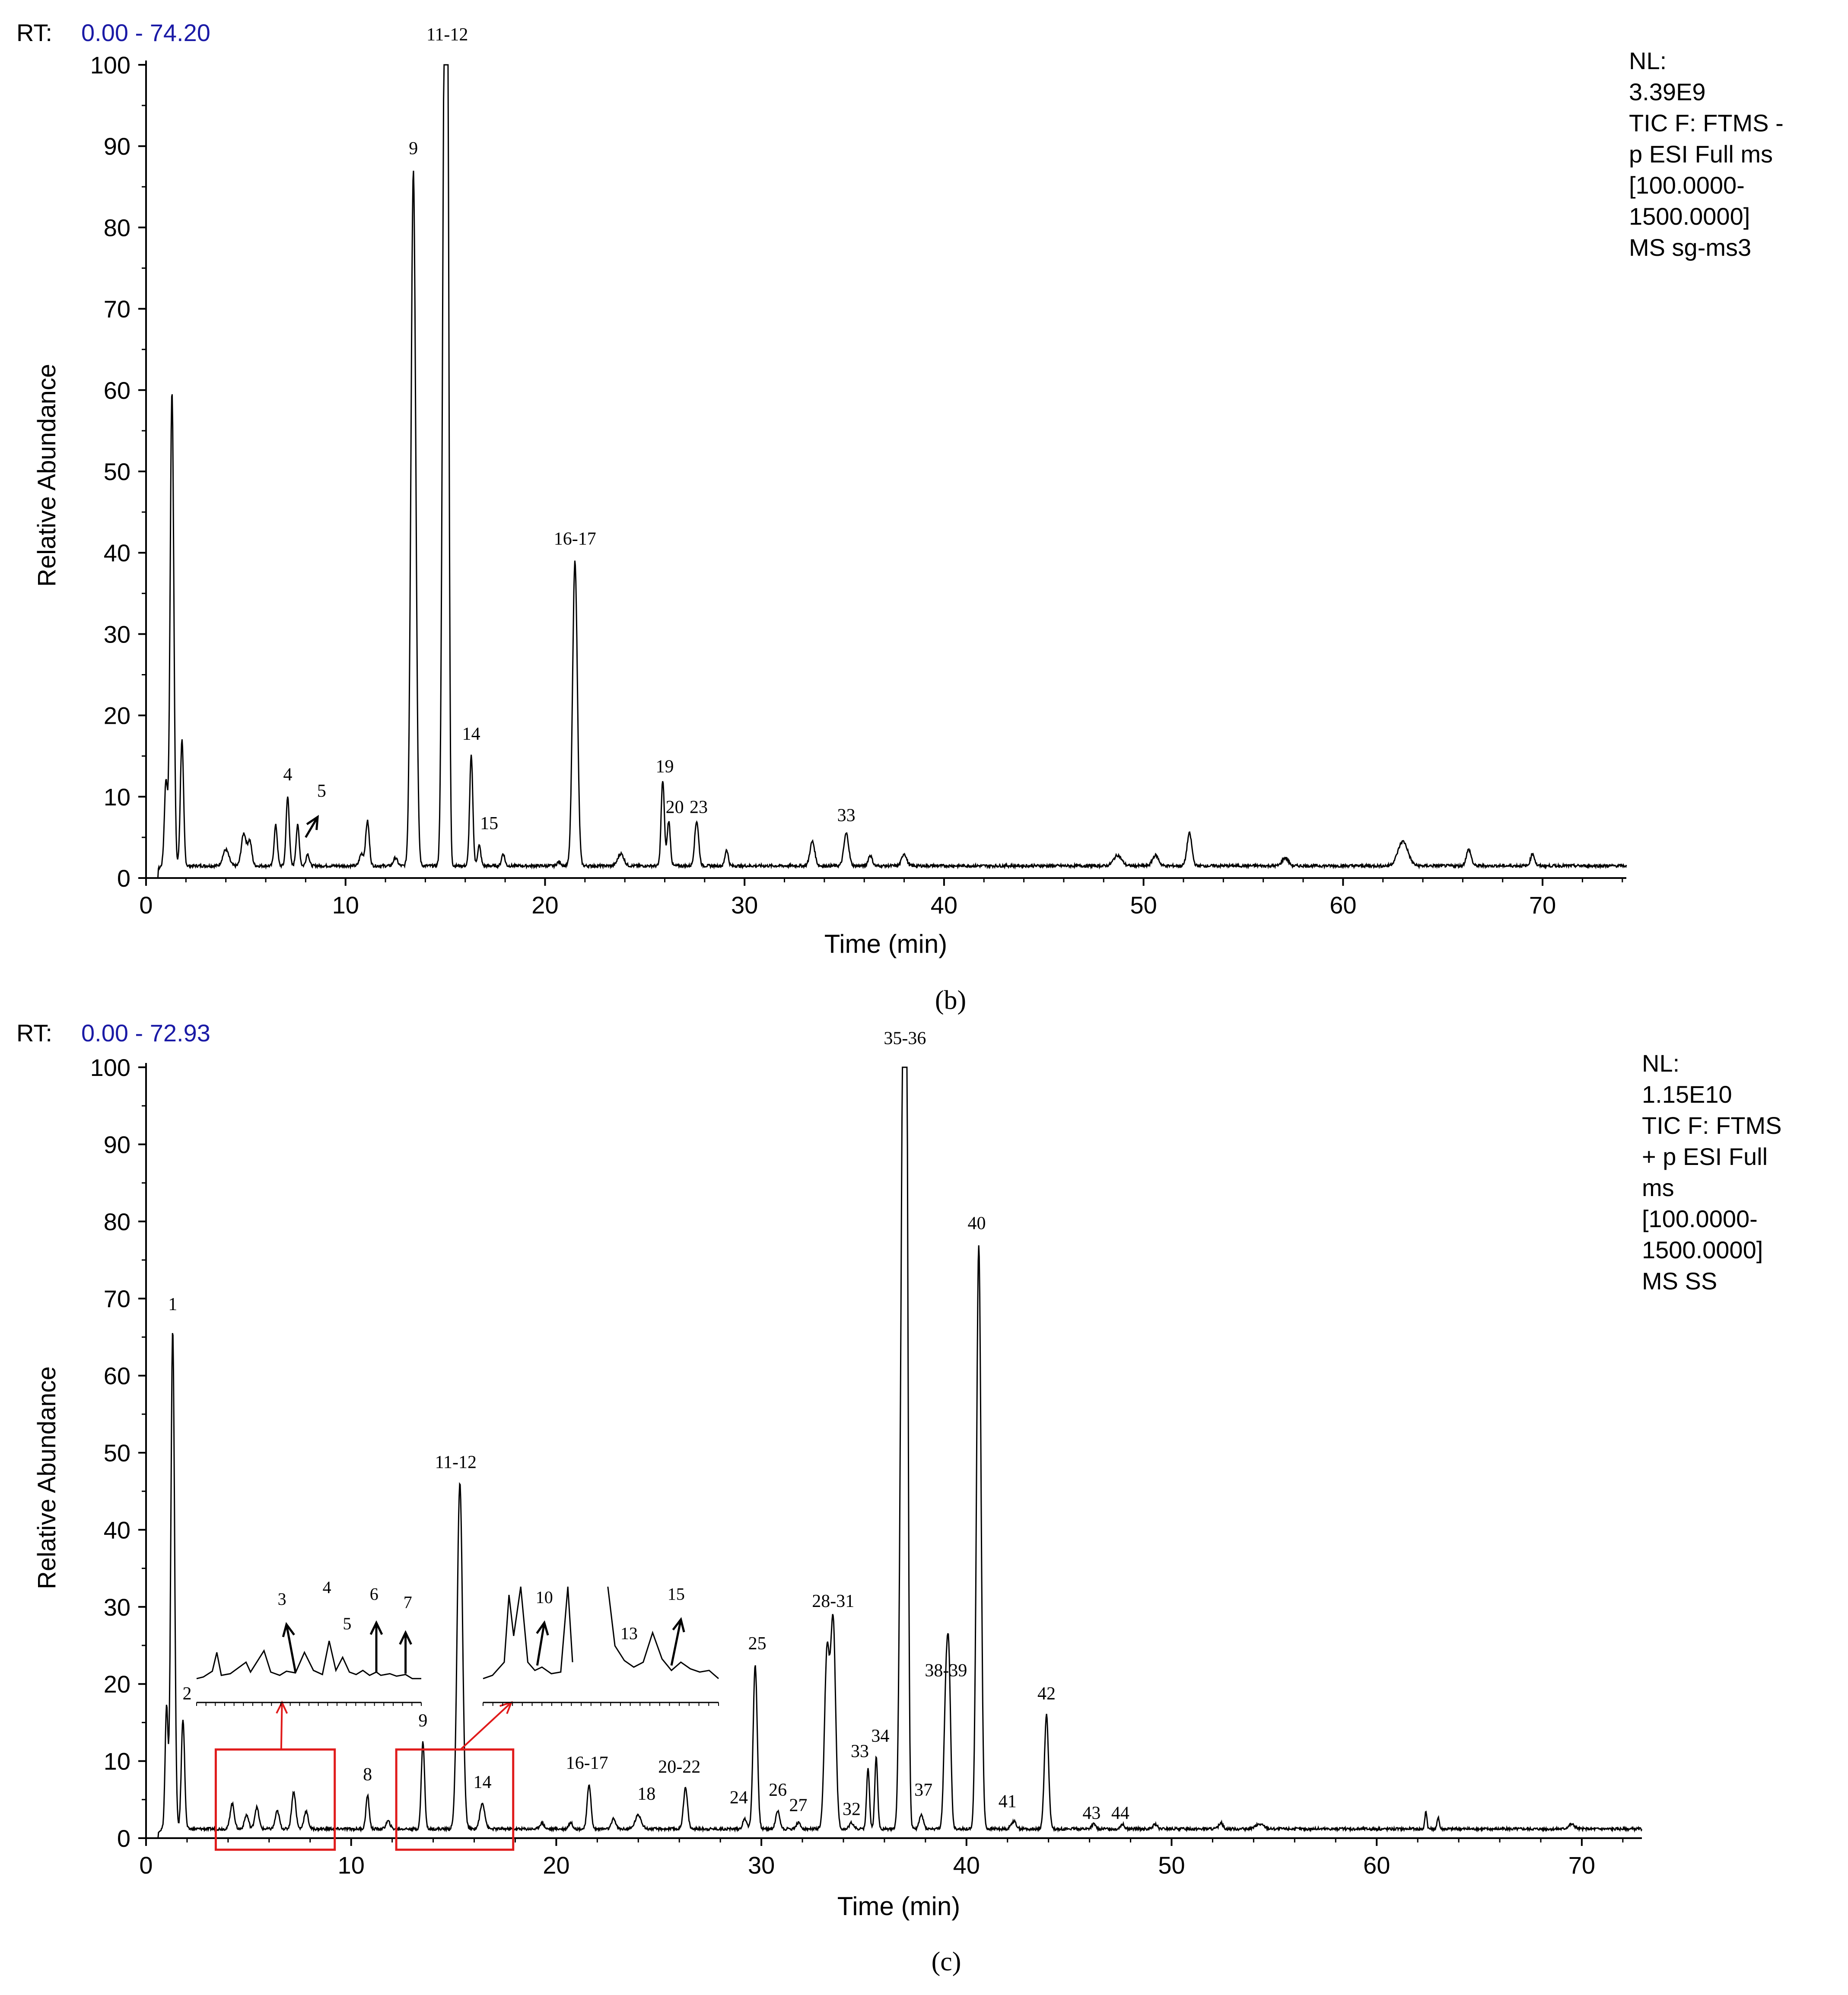 This screenshot has height=1995, width=1848. What do you see at coordinates (946, 1670) in the screenshot?
I see `peak-label: 38-39` at bounding box center [946, 1670].